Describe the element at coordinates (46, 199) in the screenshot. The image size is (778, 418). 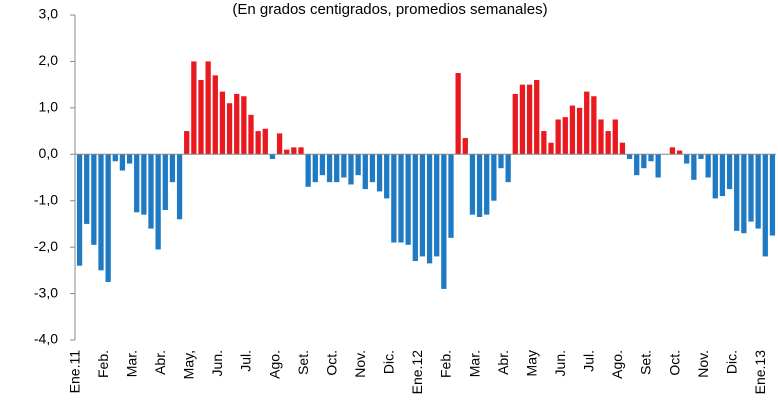
I see `y-tick-label: -1,0` at that location.